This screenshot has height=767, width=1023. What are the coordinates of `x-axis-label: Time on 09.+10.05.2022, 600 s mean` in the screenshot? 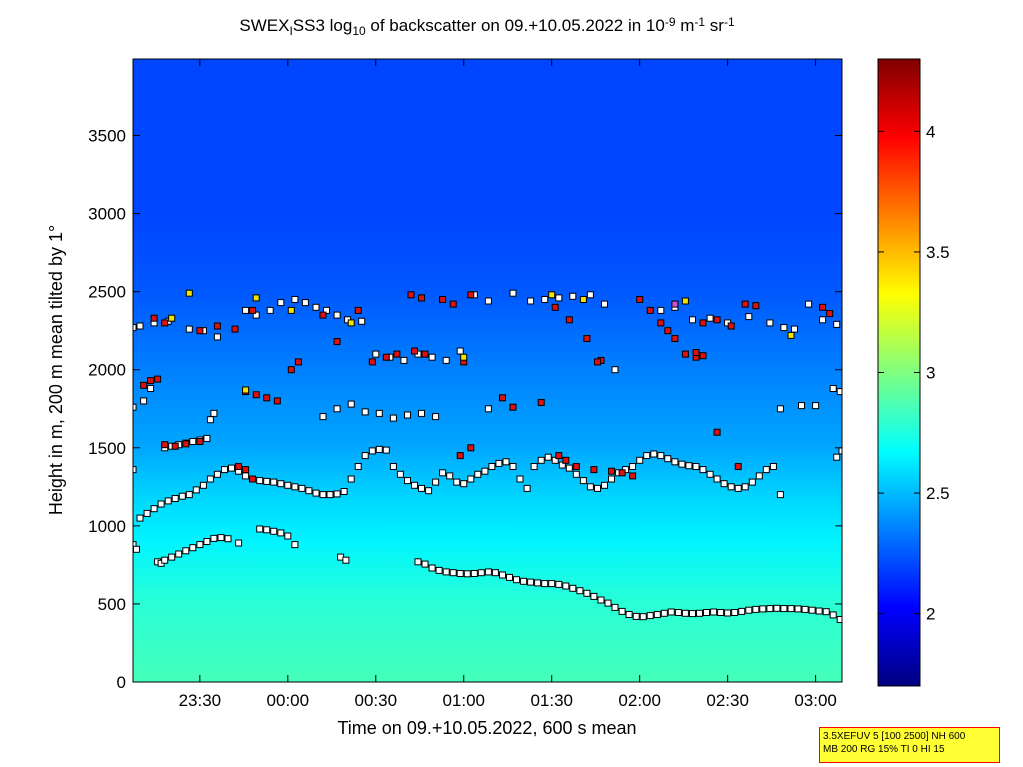 It's located at (486, 728).